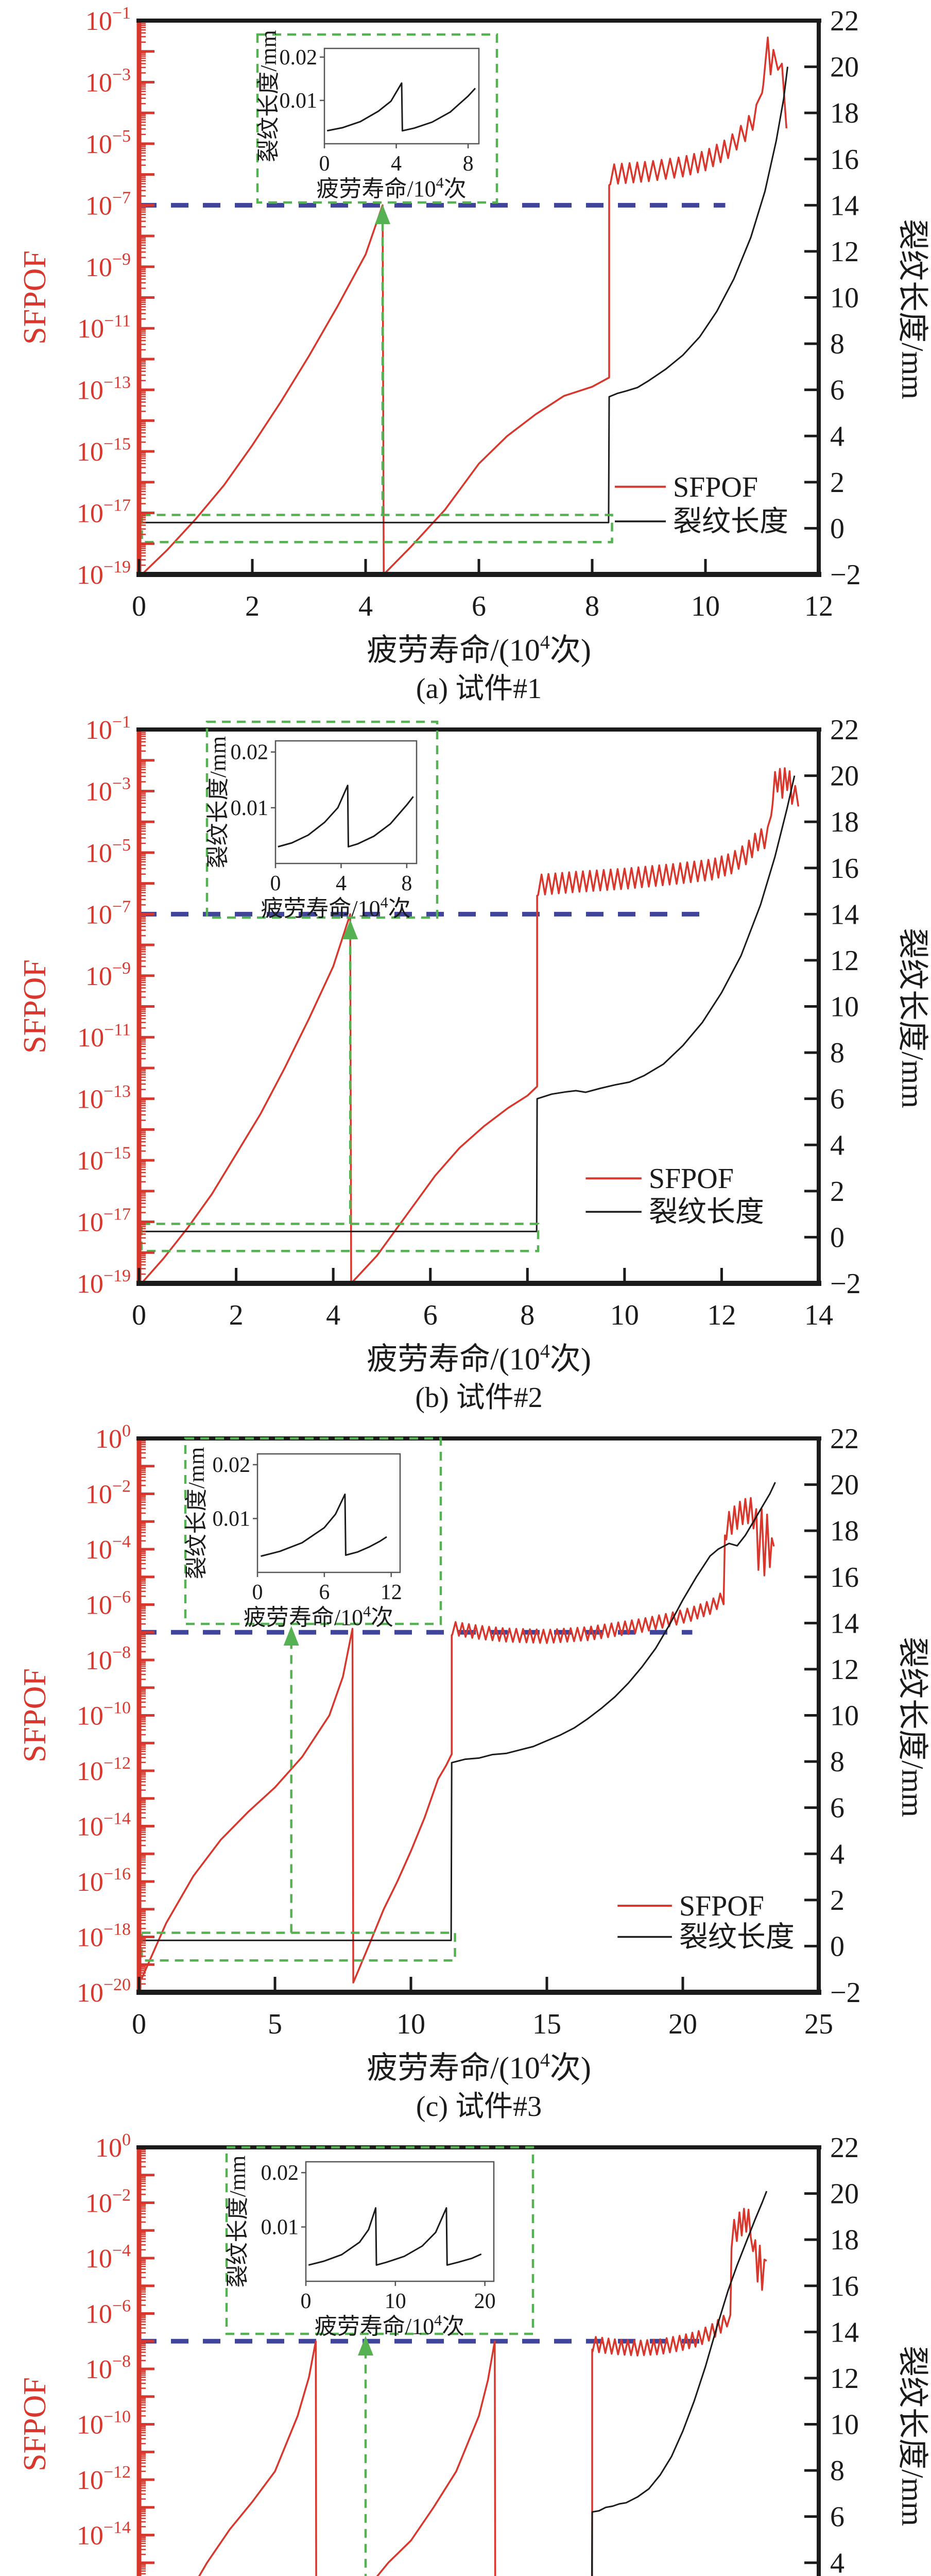 This screenshot has height=2576, width=931. Describe the element at coordinates (104, 1770) in the screenshot. I see `svg-text: 10⁻¹²` at that location.